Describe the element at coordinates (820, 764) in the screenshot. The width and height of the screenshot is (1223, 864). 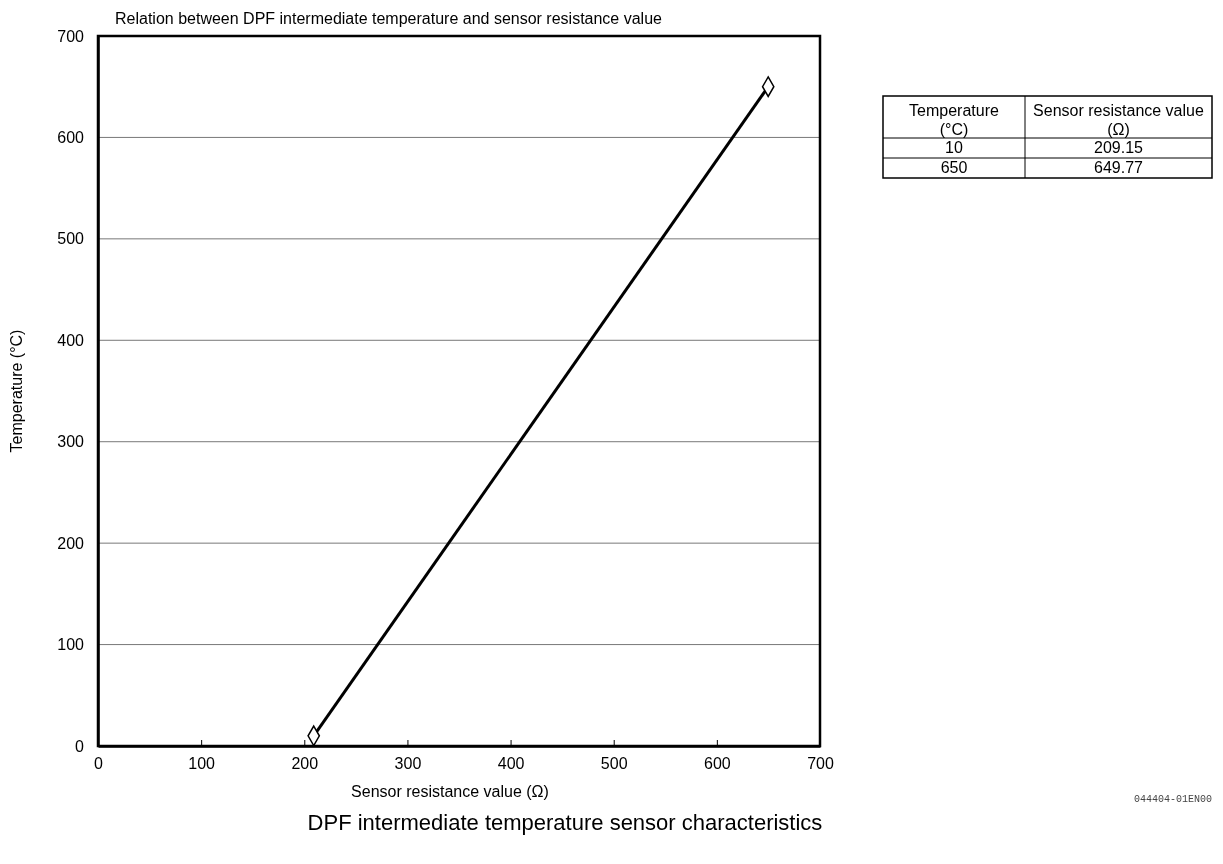
I see `x-tick-label: 700` at that location.